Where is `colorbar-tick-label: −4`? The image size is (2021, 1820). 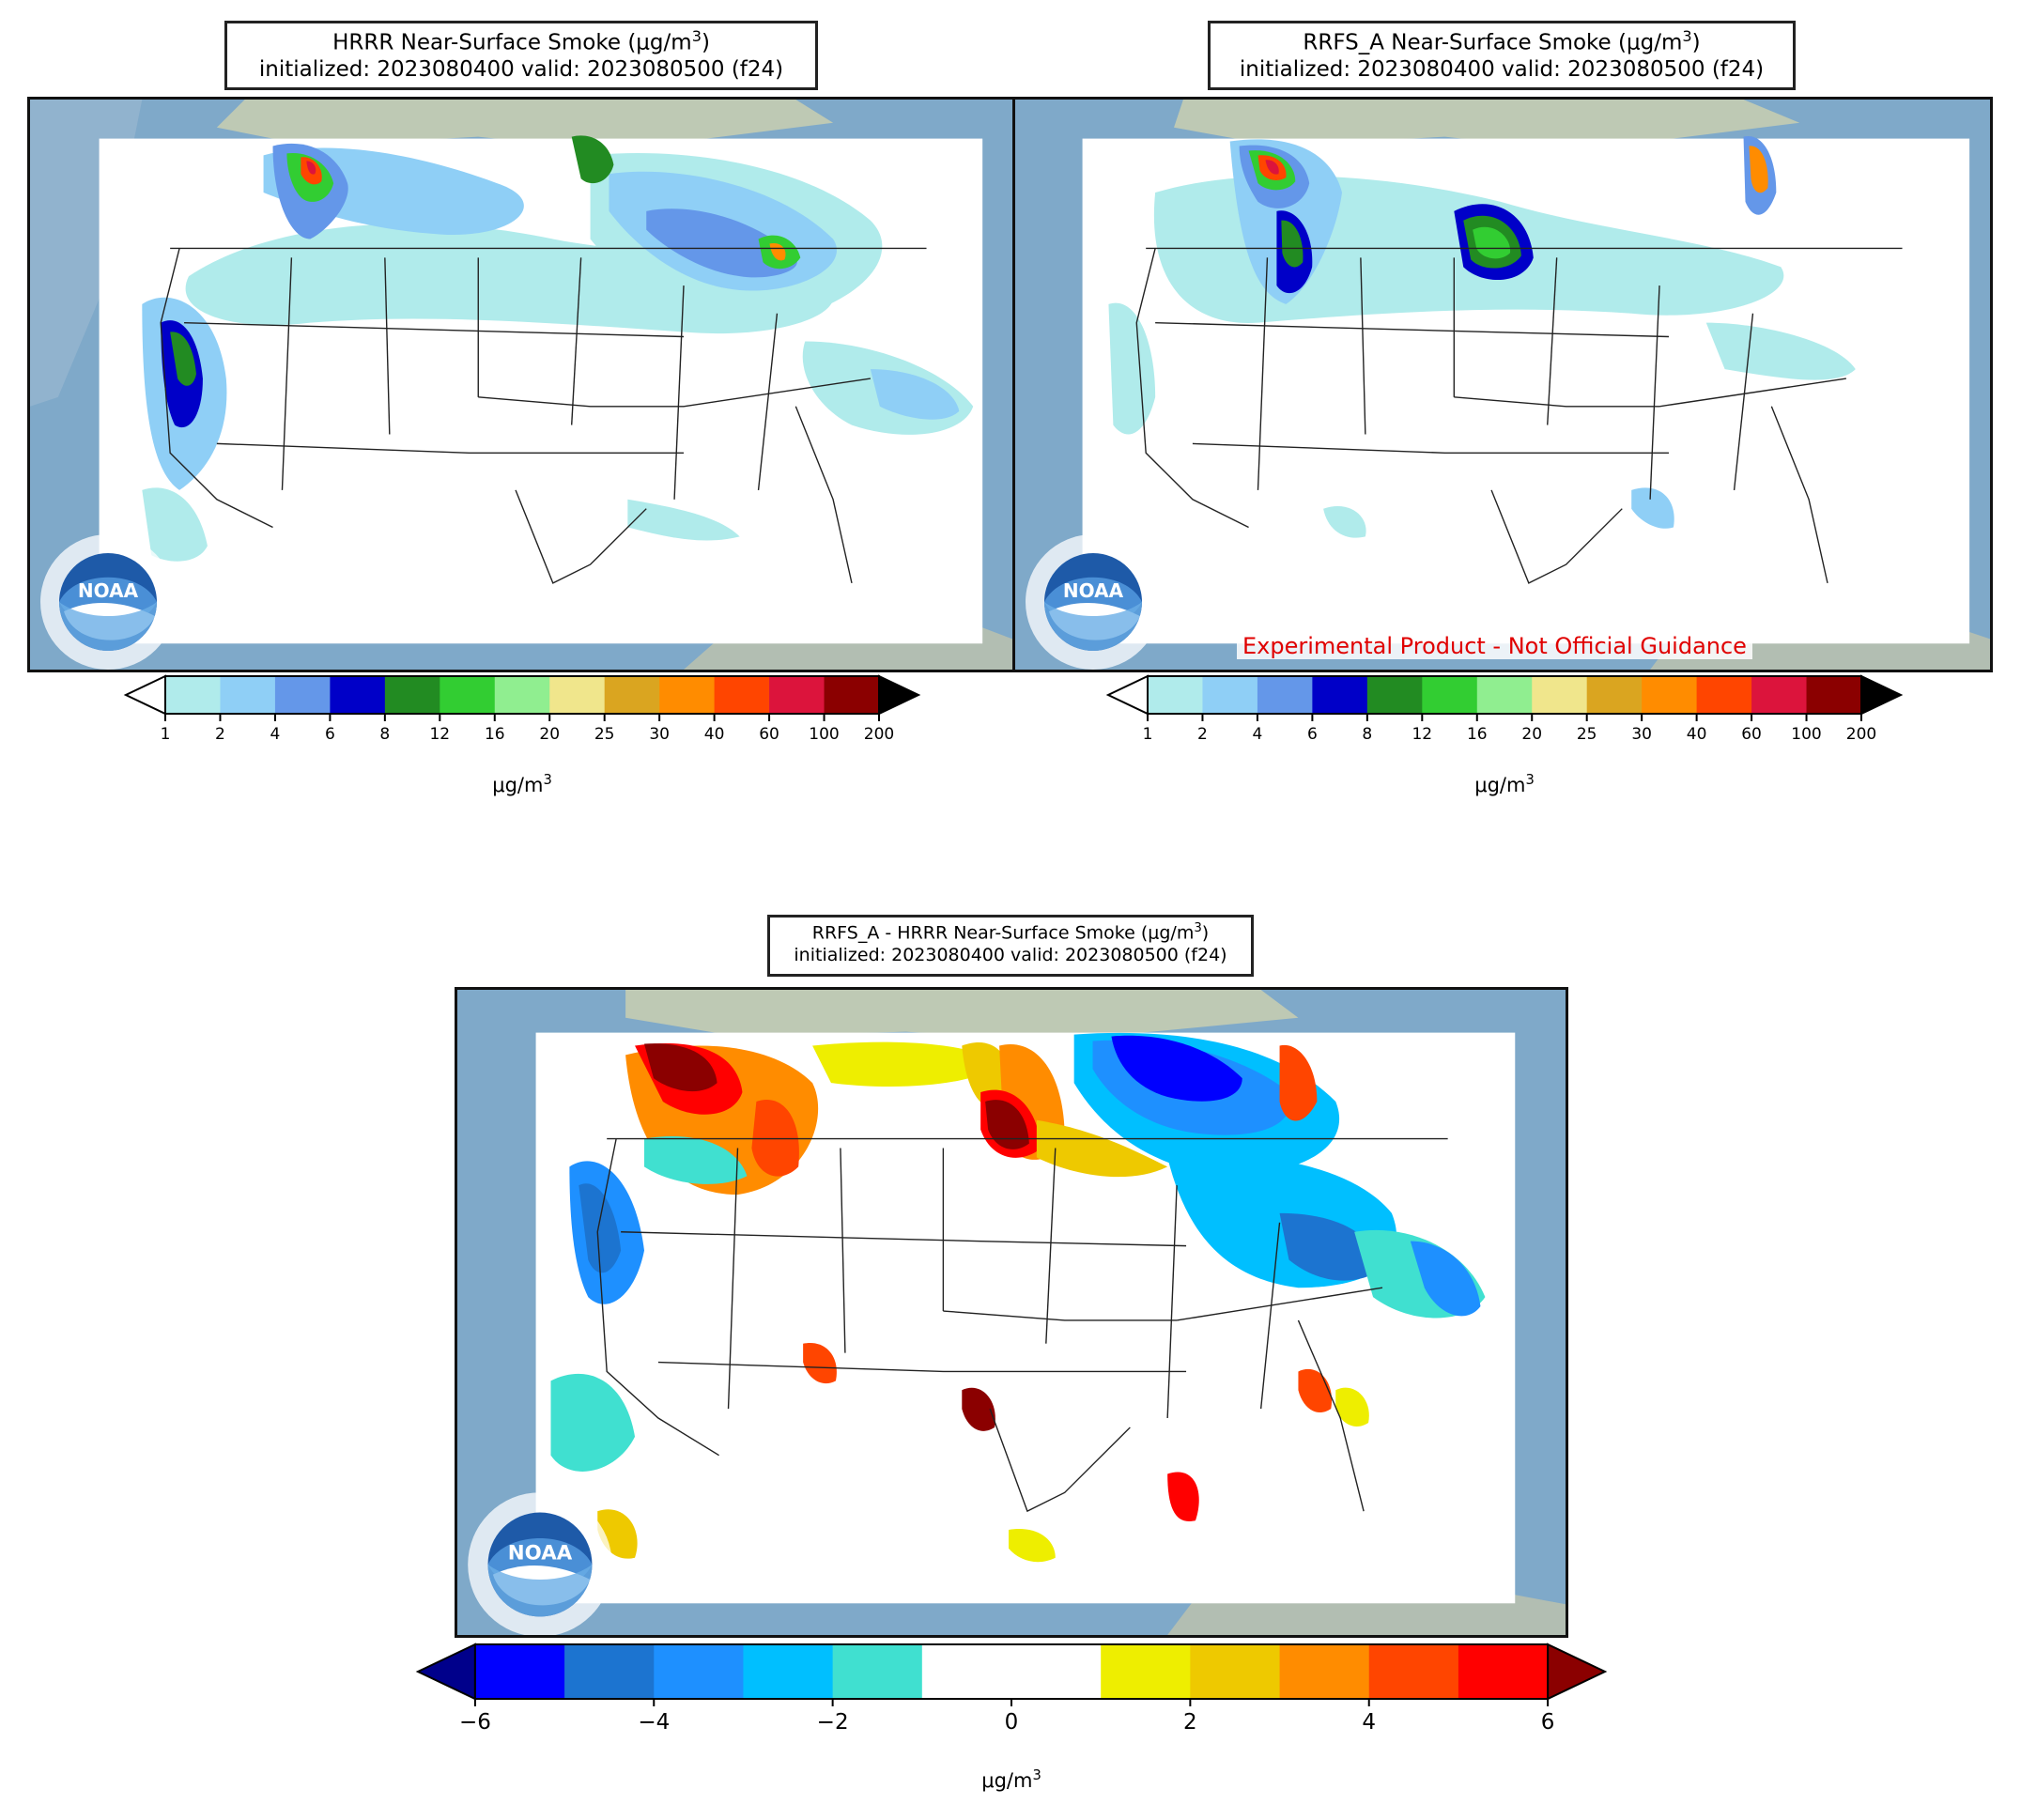
colorbar-tick-label: −4 is located at coordinates (654, 1722).